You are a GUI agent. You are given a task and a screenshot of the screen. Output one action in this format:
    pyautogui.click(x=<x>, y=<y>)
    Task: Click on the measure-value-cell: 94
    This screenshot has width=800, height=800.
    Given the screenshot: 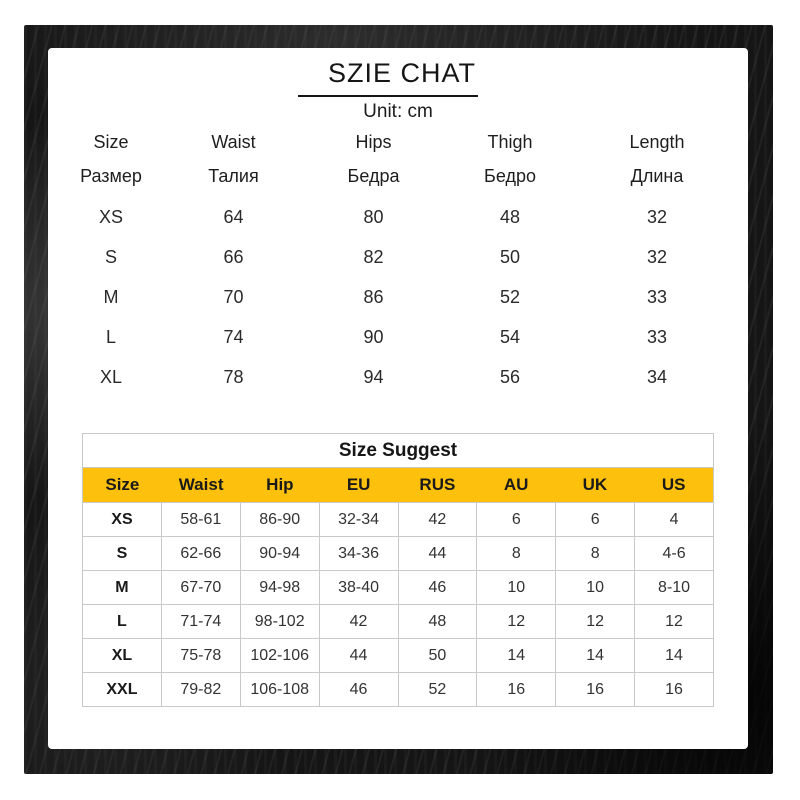 What is the action you would take?
    pyautogui.click(x=373, y=377)
    